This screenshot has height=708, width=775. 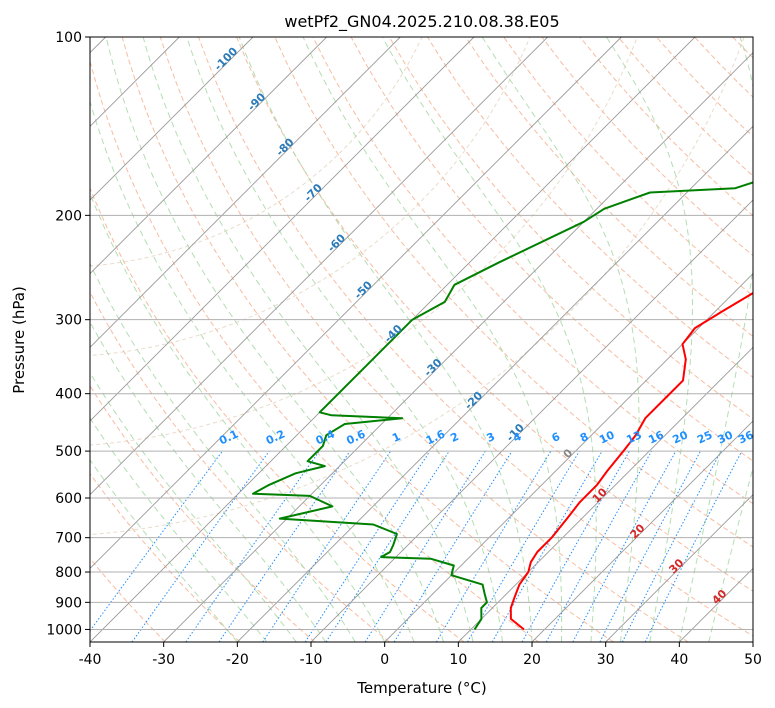 What do you see at coordinates (19, 340) in the screenshot?
I see `y-axis-label: Pressure (hPa)` at bounding box center [19, 340].